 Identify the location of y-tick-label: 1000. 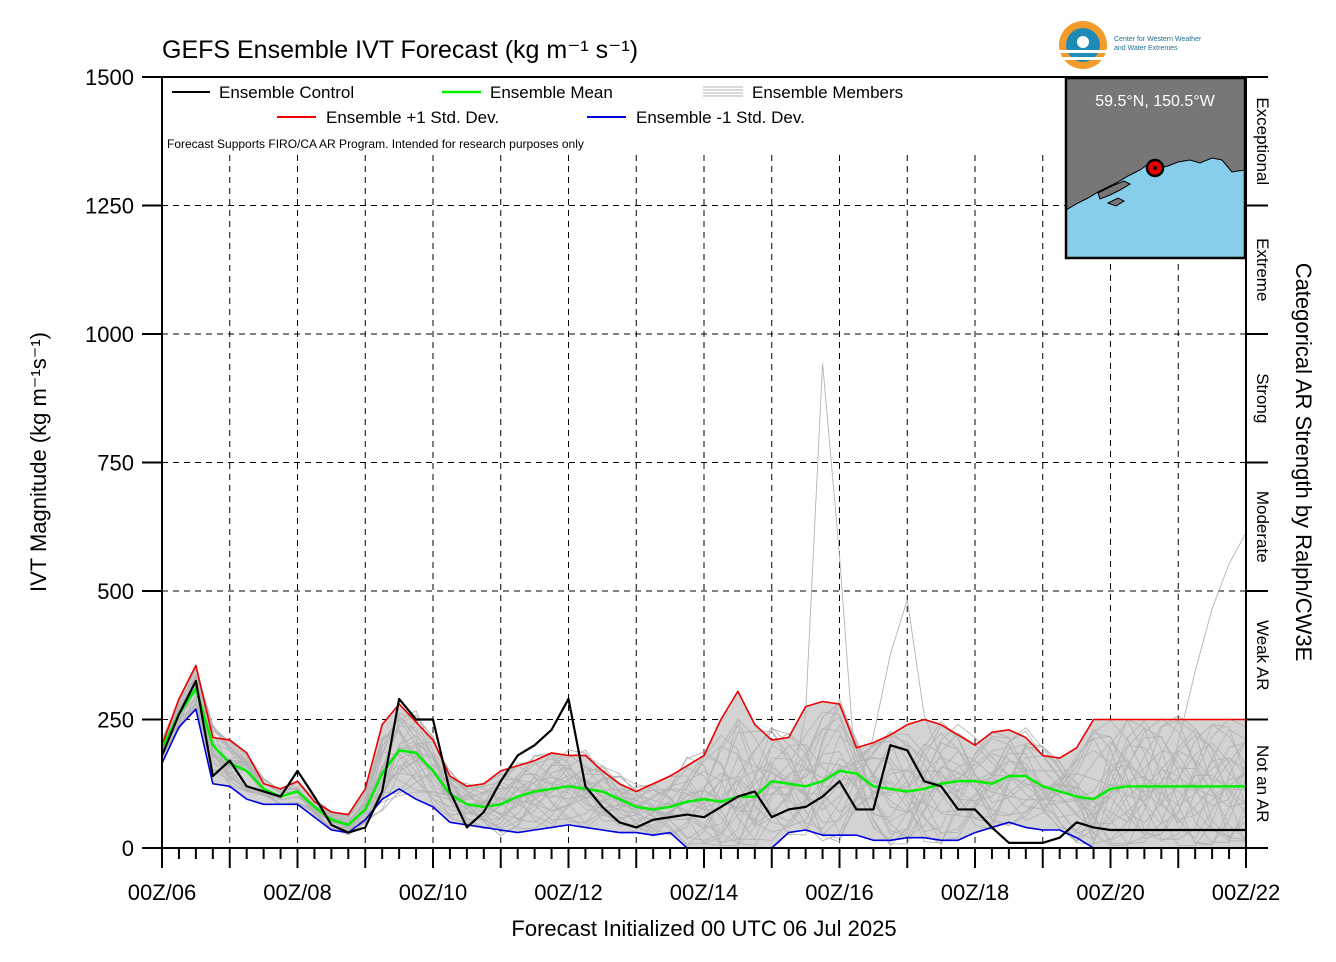
(109, 334).